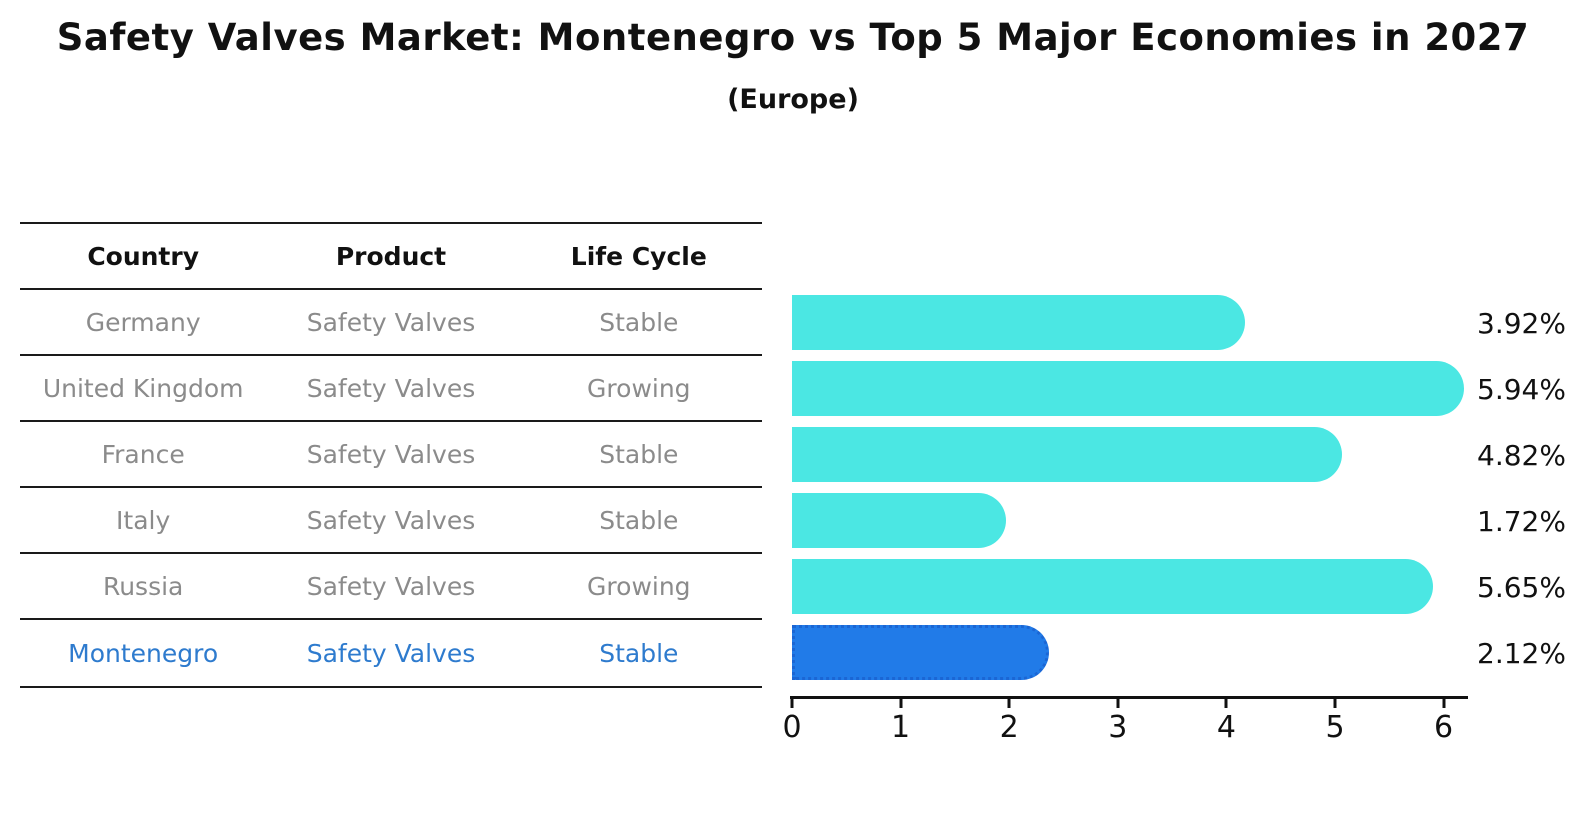  I want to click on value-label-united-kingdom: 5.94%, so click(1521, 389).